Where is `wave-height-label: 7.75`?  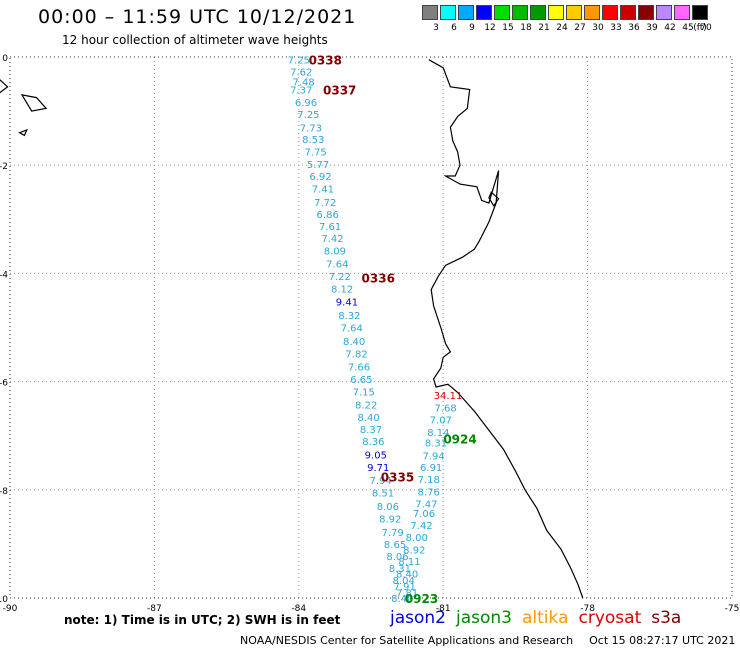
wave-height-label: 7.75 is located at coordinates (316, 153).